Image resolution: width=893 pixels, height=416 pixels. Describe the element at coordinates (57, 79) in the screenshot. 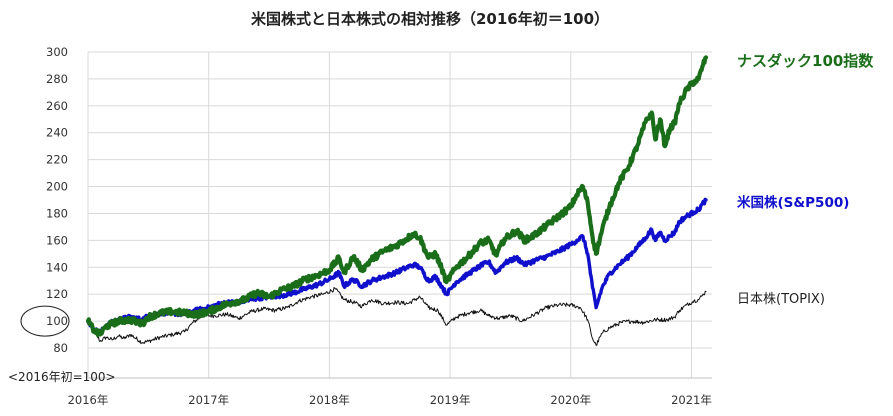

I see `y-tick-label: 280` at that location.